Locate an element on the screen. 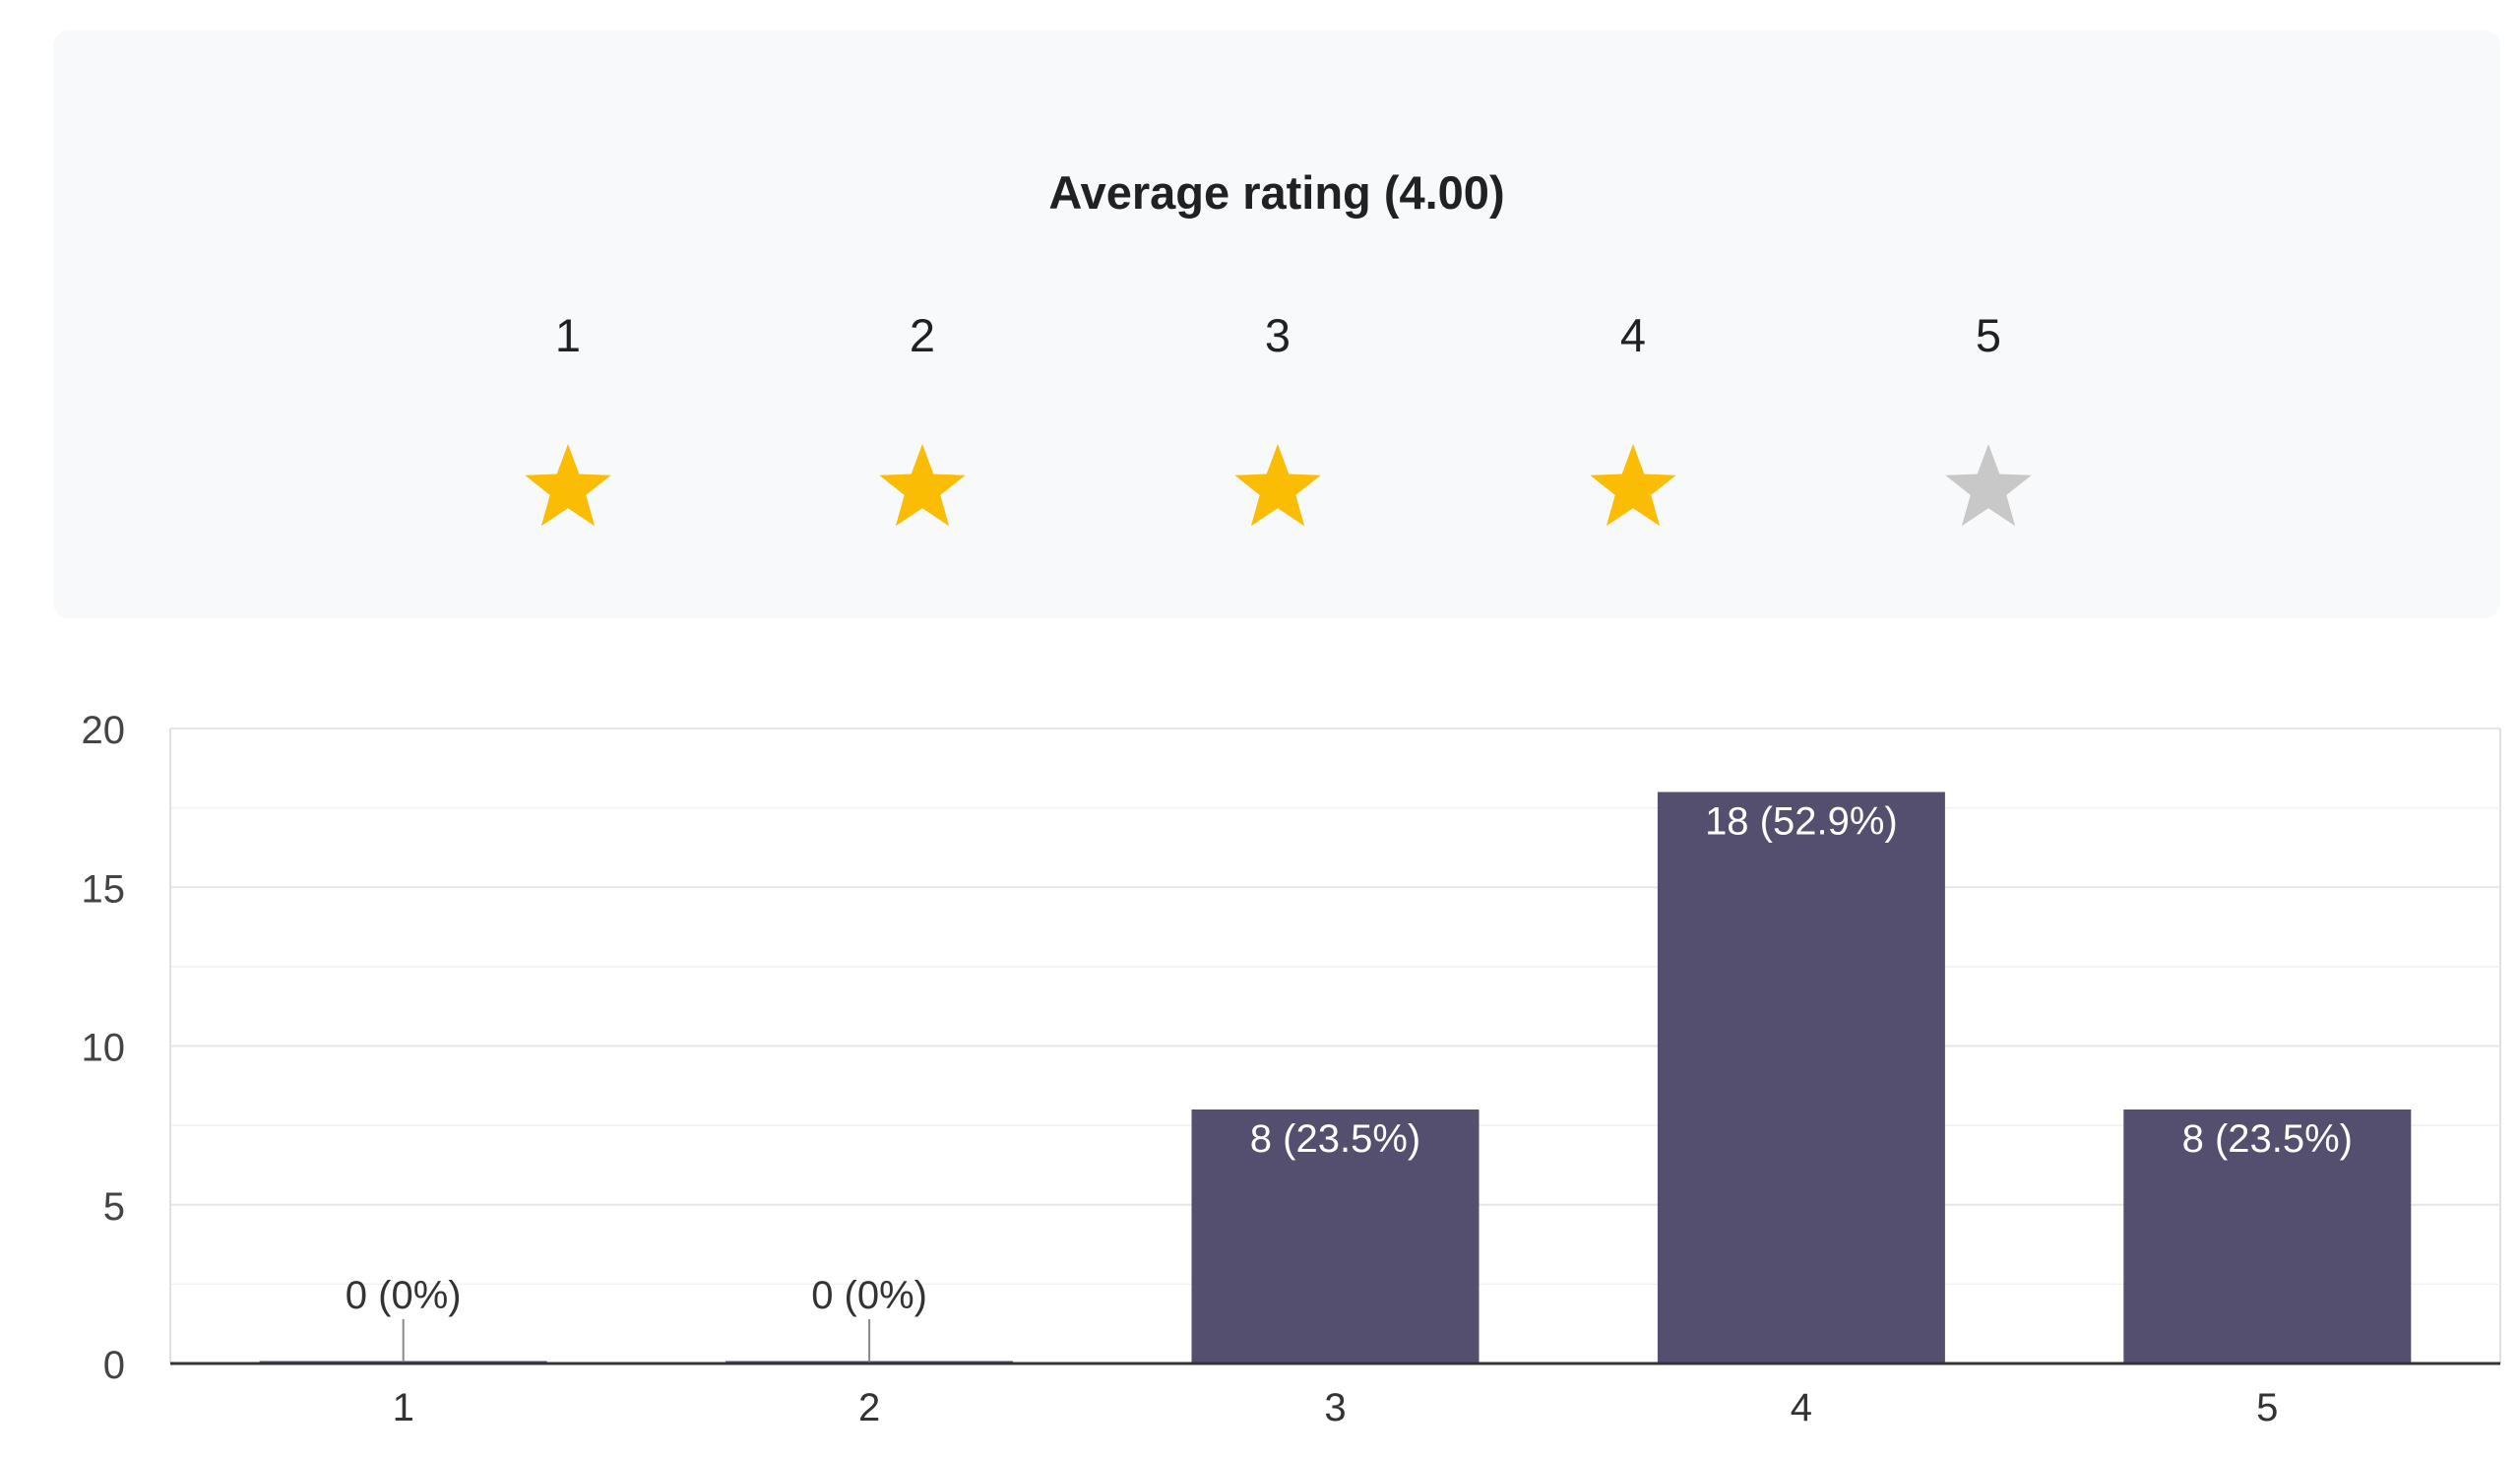 The height and width of the screenshot is (1458, 2520). star-scale-label: 5 is located at coordinates (1988, 335).